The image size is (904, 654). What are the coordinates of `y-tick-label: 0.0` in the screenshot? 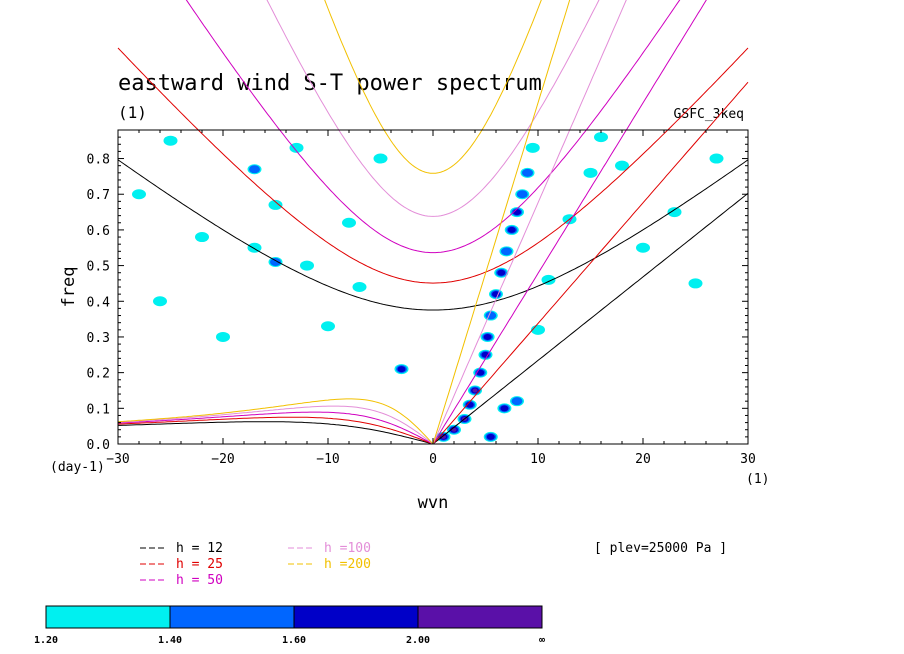 It's located at (98, 445).